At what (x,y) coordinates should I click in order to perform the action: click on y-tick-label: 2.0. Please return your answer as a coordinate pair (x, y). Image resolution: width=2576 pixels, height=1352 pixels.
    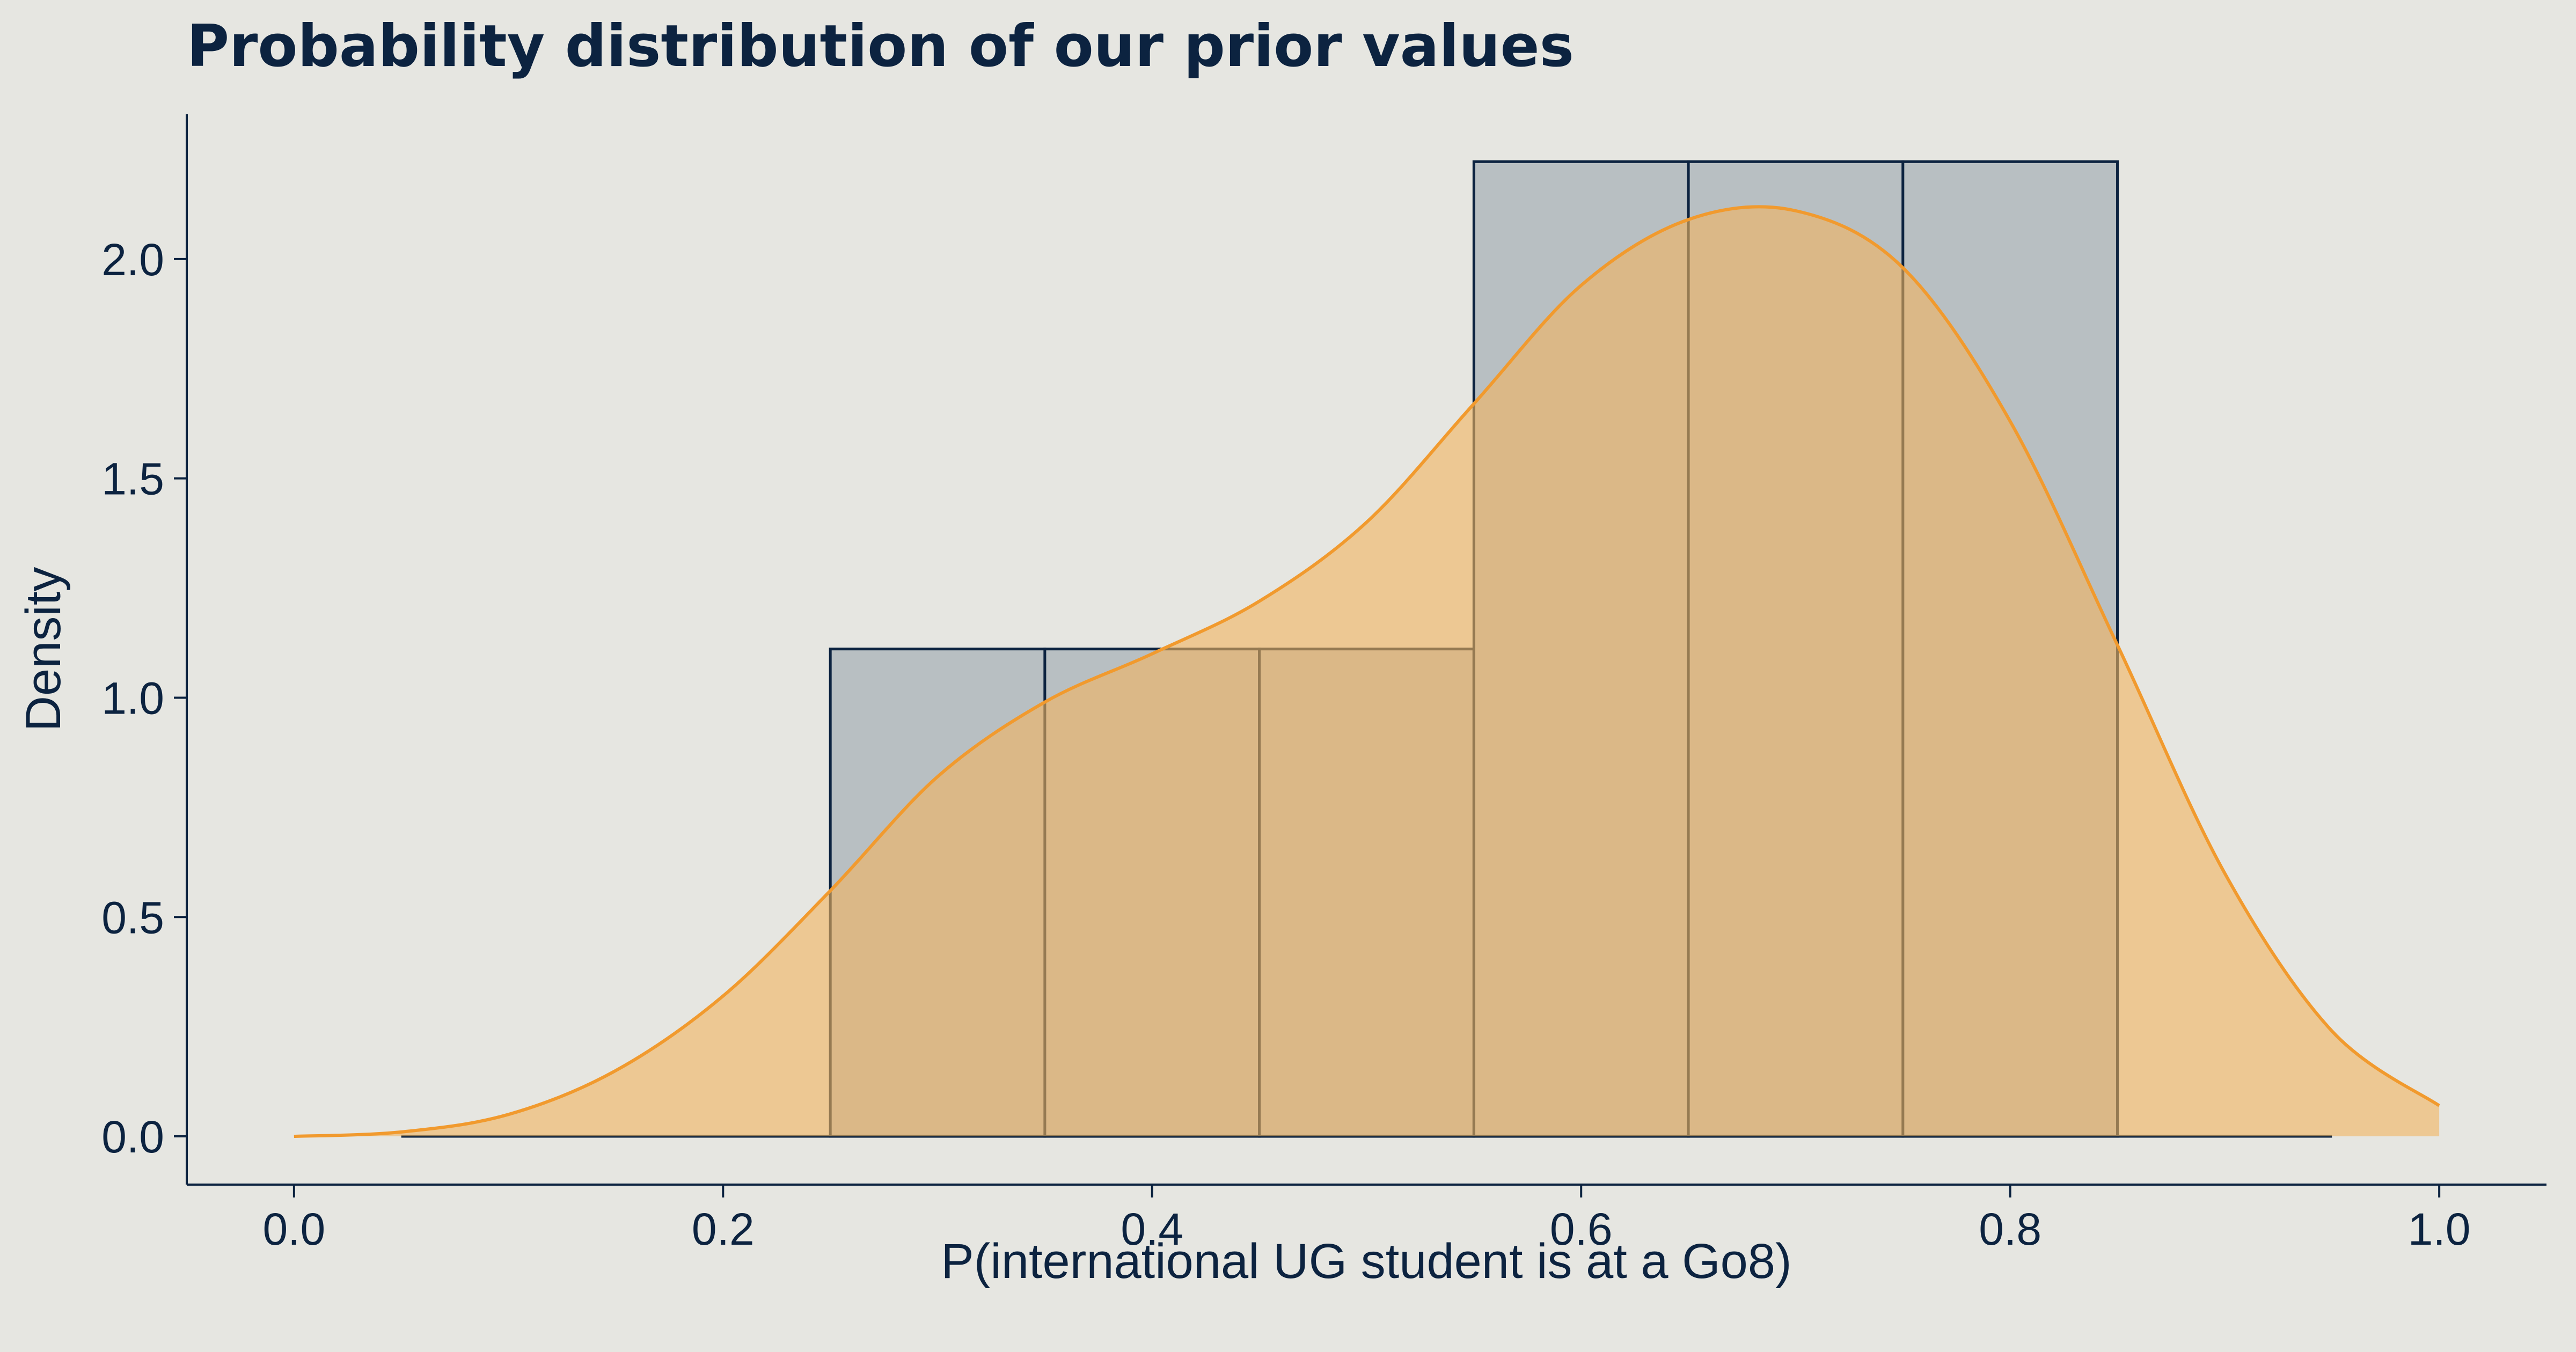
    Looking at the image, I should click on (132, 259).